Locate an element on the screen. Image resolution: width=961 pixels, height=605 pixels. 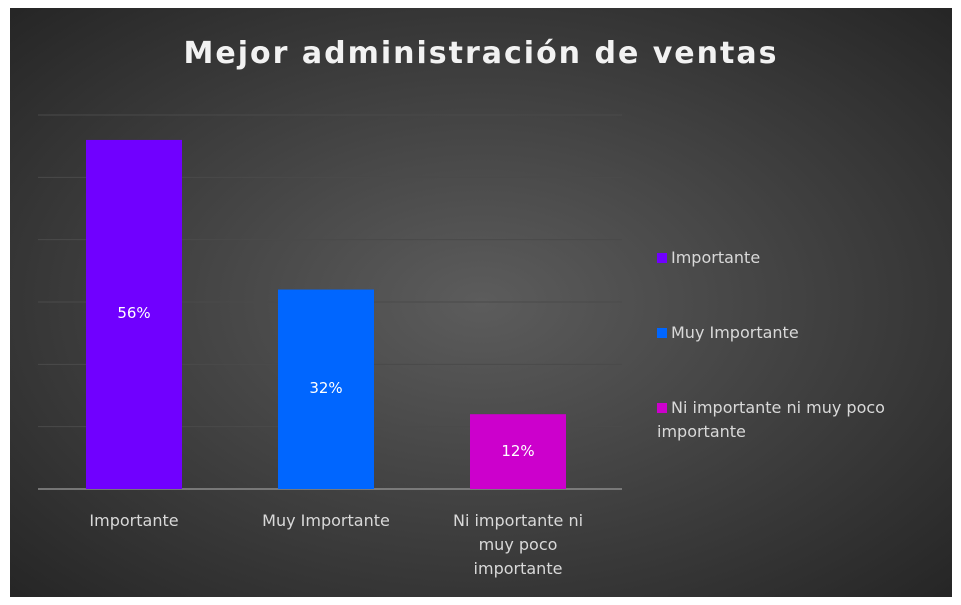
data-label: 56% is located at coordinates (134, 313).